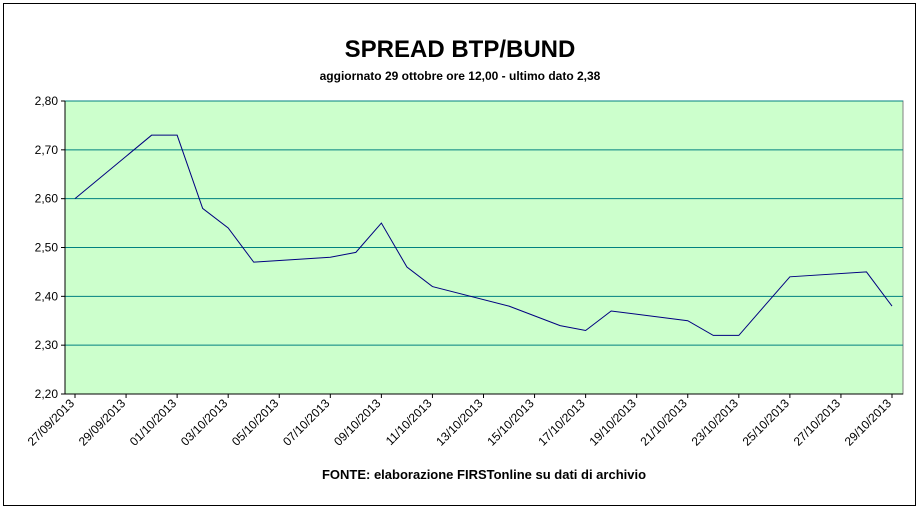 Image resolution: width=920 pixels, height=515 pixels. I want to click on y-tick-label: 2,30, so click(47, 345).